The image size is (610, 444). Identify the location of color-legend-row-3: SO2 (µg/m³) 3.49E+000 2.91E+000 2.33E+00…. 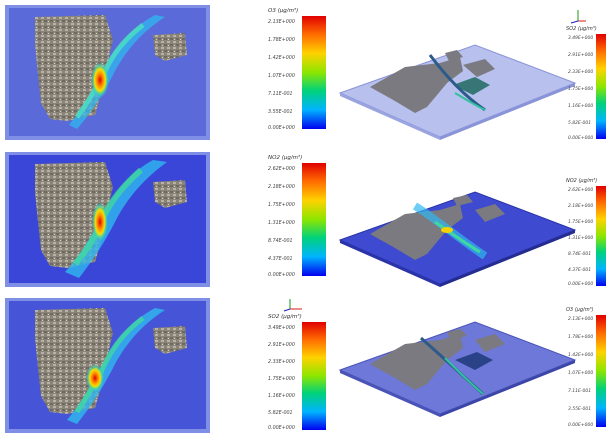
(298, 379).